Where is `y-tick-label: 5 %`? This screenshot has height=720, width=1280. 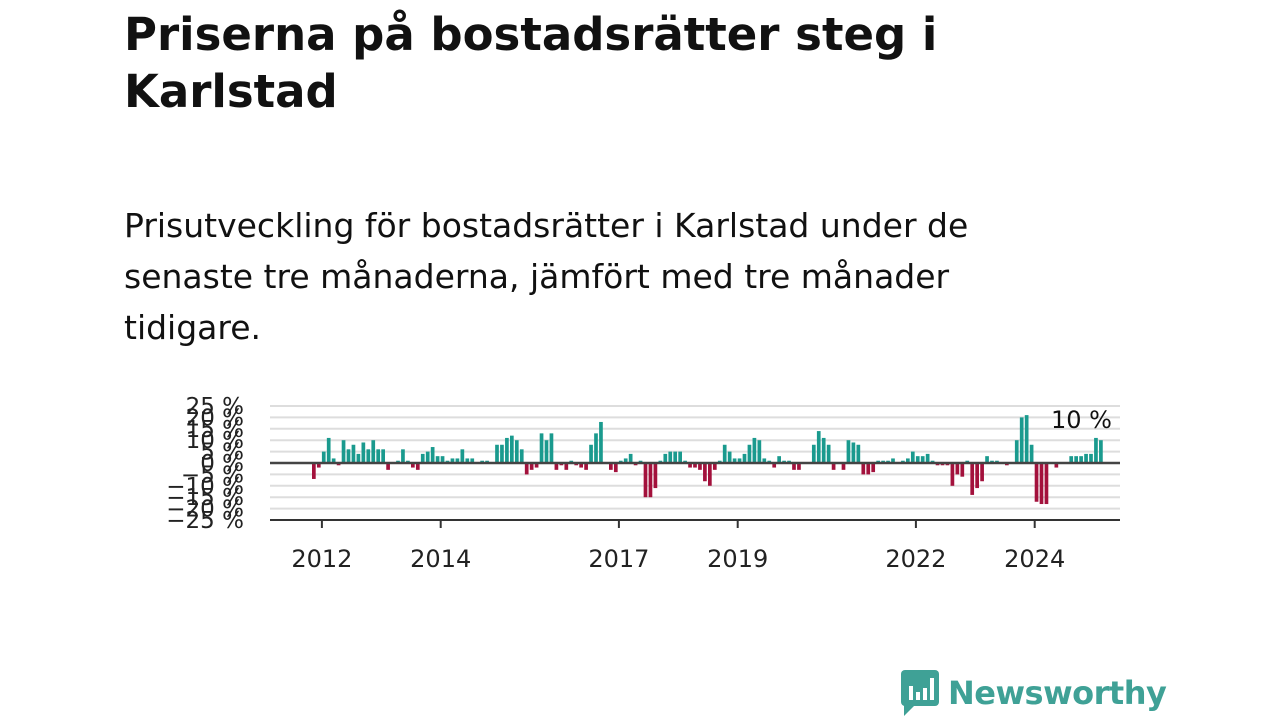
y-tick-label: 5 % is located at coordinates (222, 453).